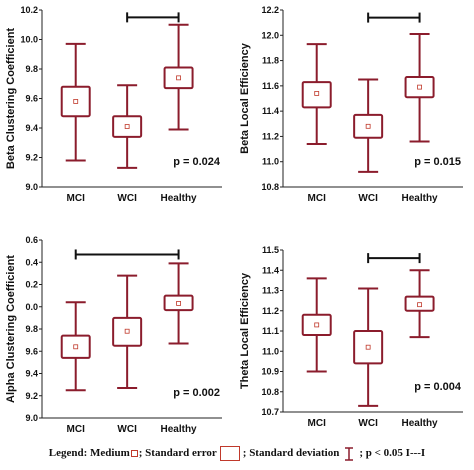 Image resolution: width=474 pixels, height=470 pixels. I want to click on y-tick-label: 10.2, so click(29, 10).